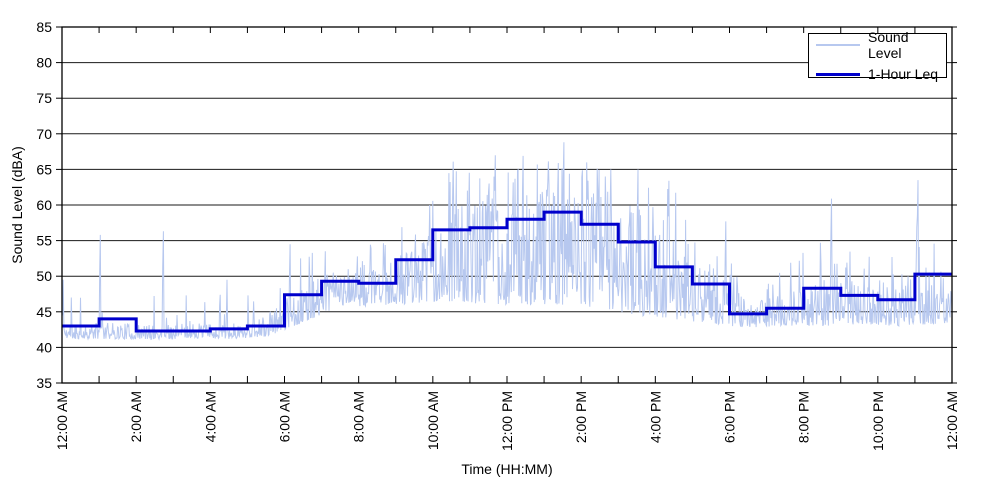 The image size is (1000, 500). What do you see at coordinates (44, 63) in the screenshot?
I see `y-tick-label: 80` at bounding box center [44, 63].